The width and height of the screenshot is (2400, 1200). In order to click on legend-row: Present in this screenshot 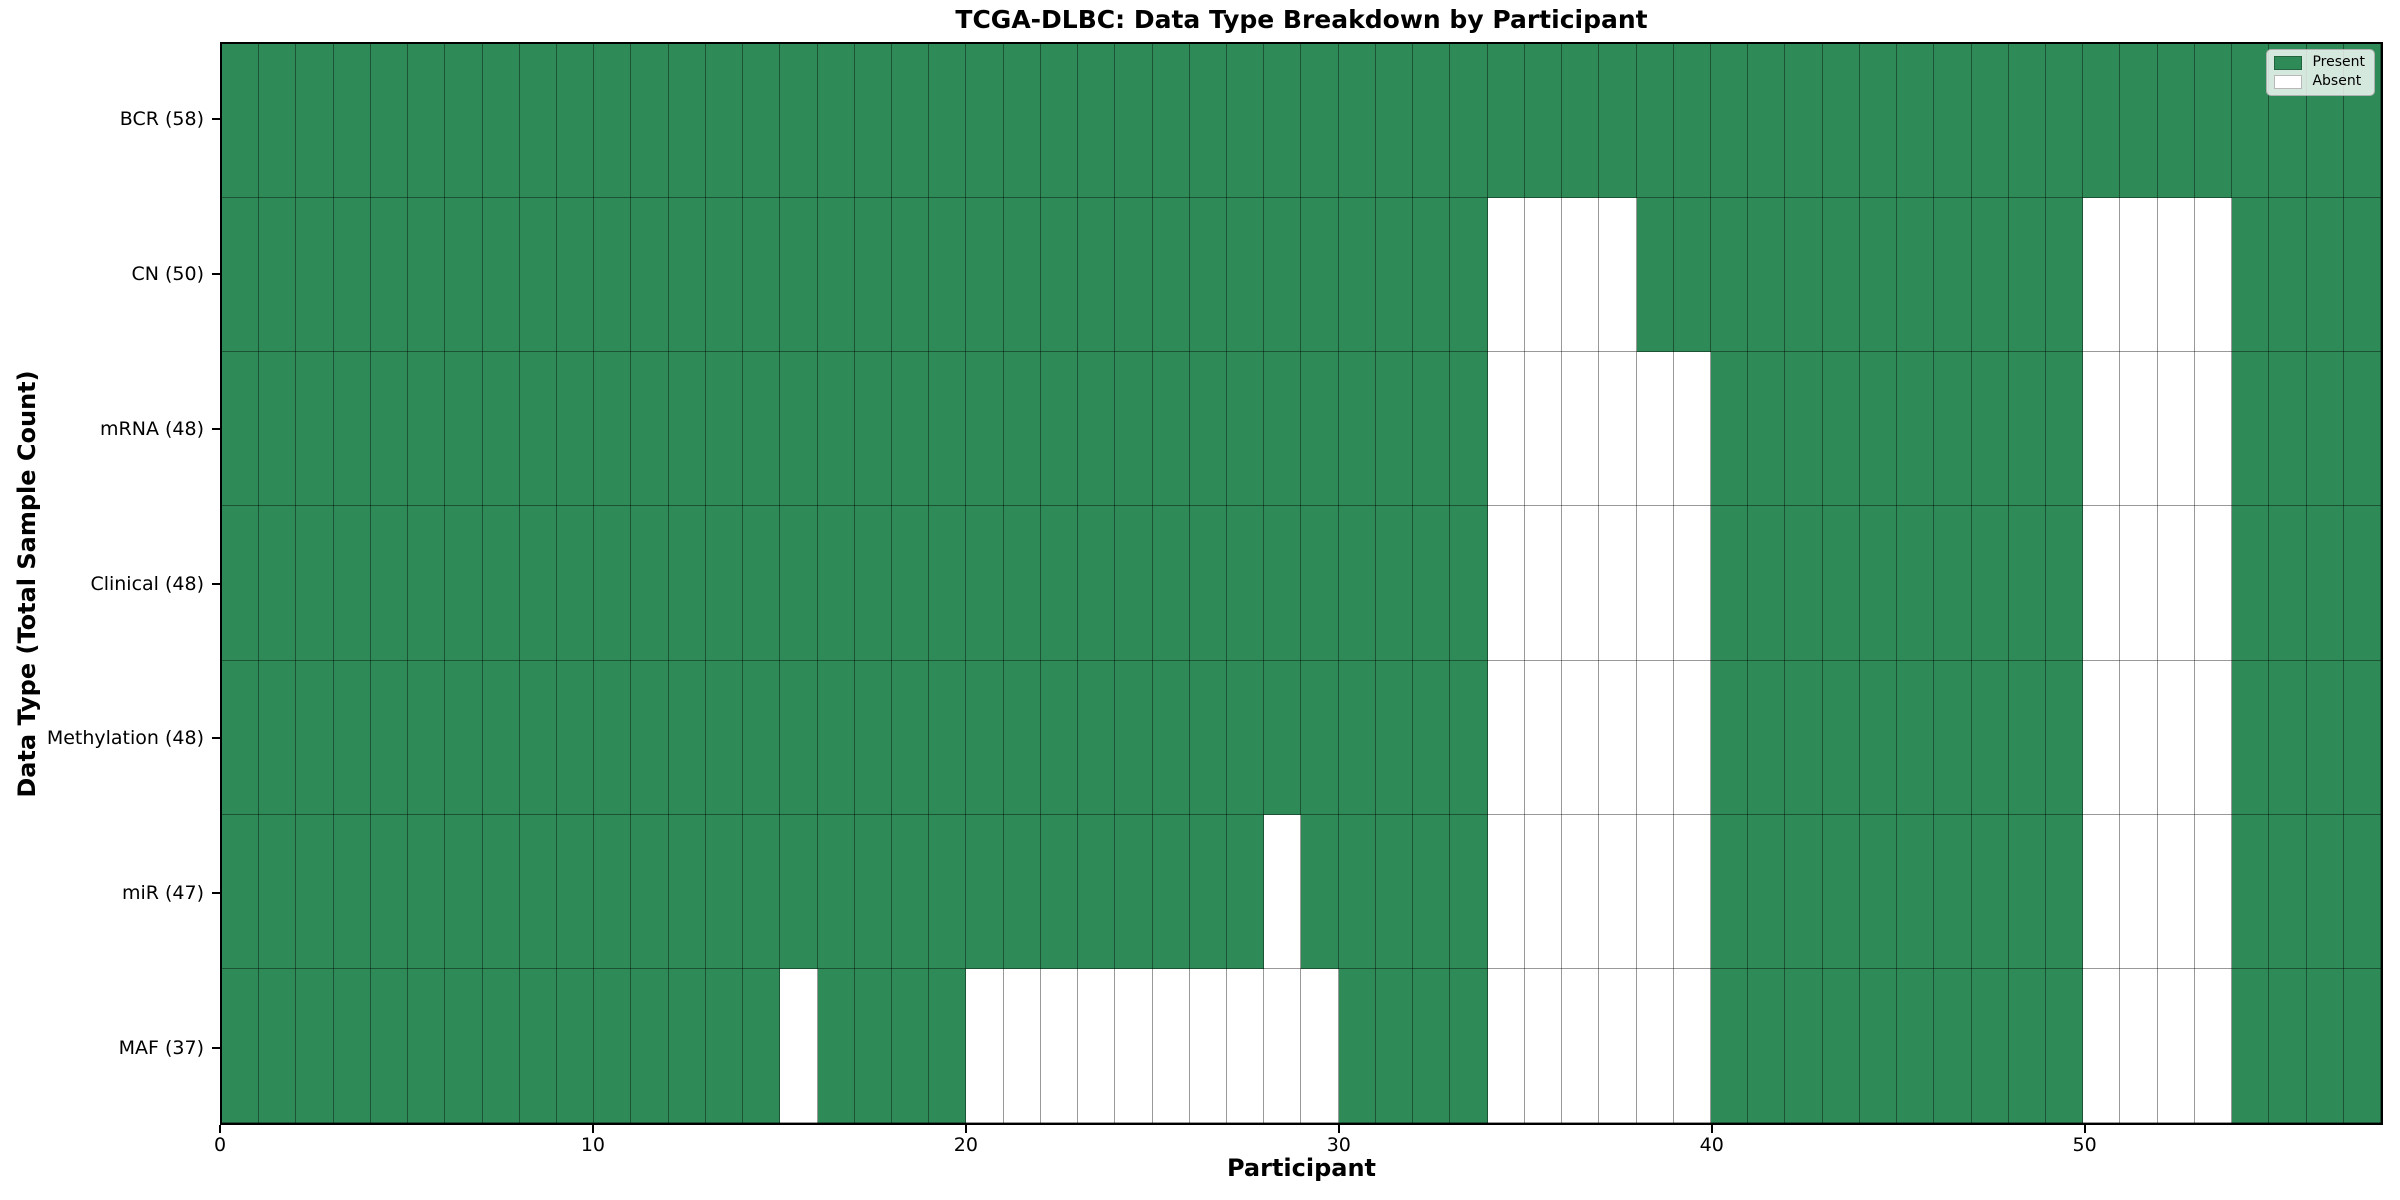, I will do `click(2319, 62)`.